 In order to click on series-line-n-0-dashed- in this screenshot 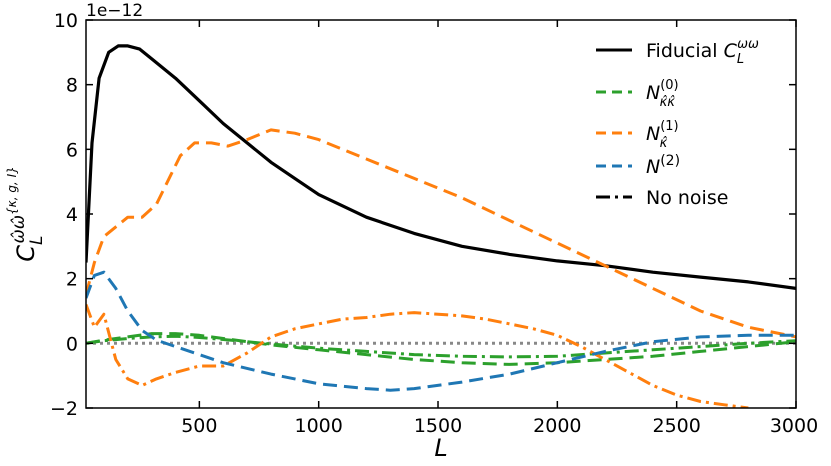, I will do `click(441, 349)`.